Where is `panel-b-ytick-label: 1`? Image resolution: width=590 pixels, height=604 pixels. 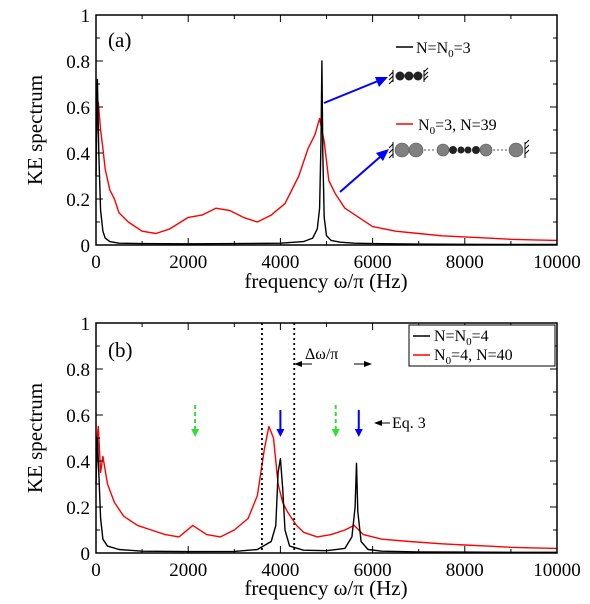 panel-b-ytick-label: 1 is located at coordinates (86, 324).